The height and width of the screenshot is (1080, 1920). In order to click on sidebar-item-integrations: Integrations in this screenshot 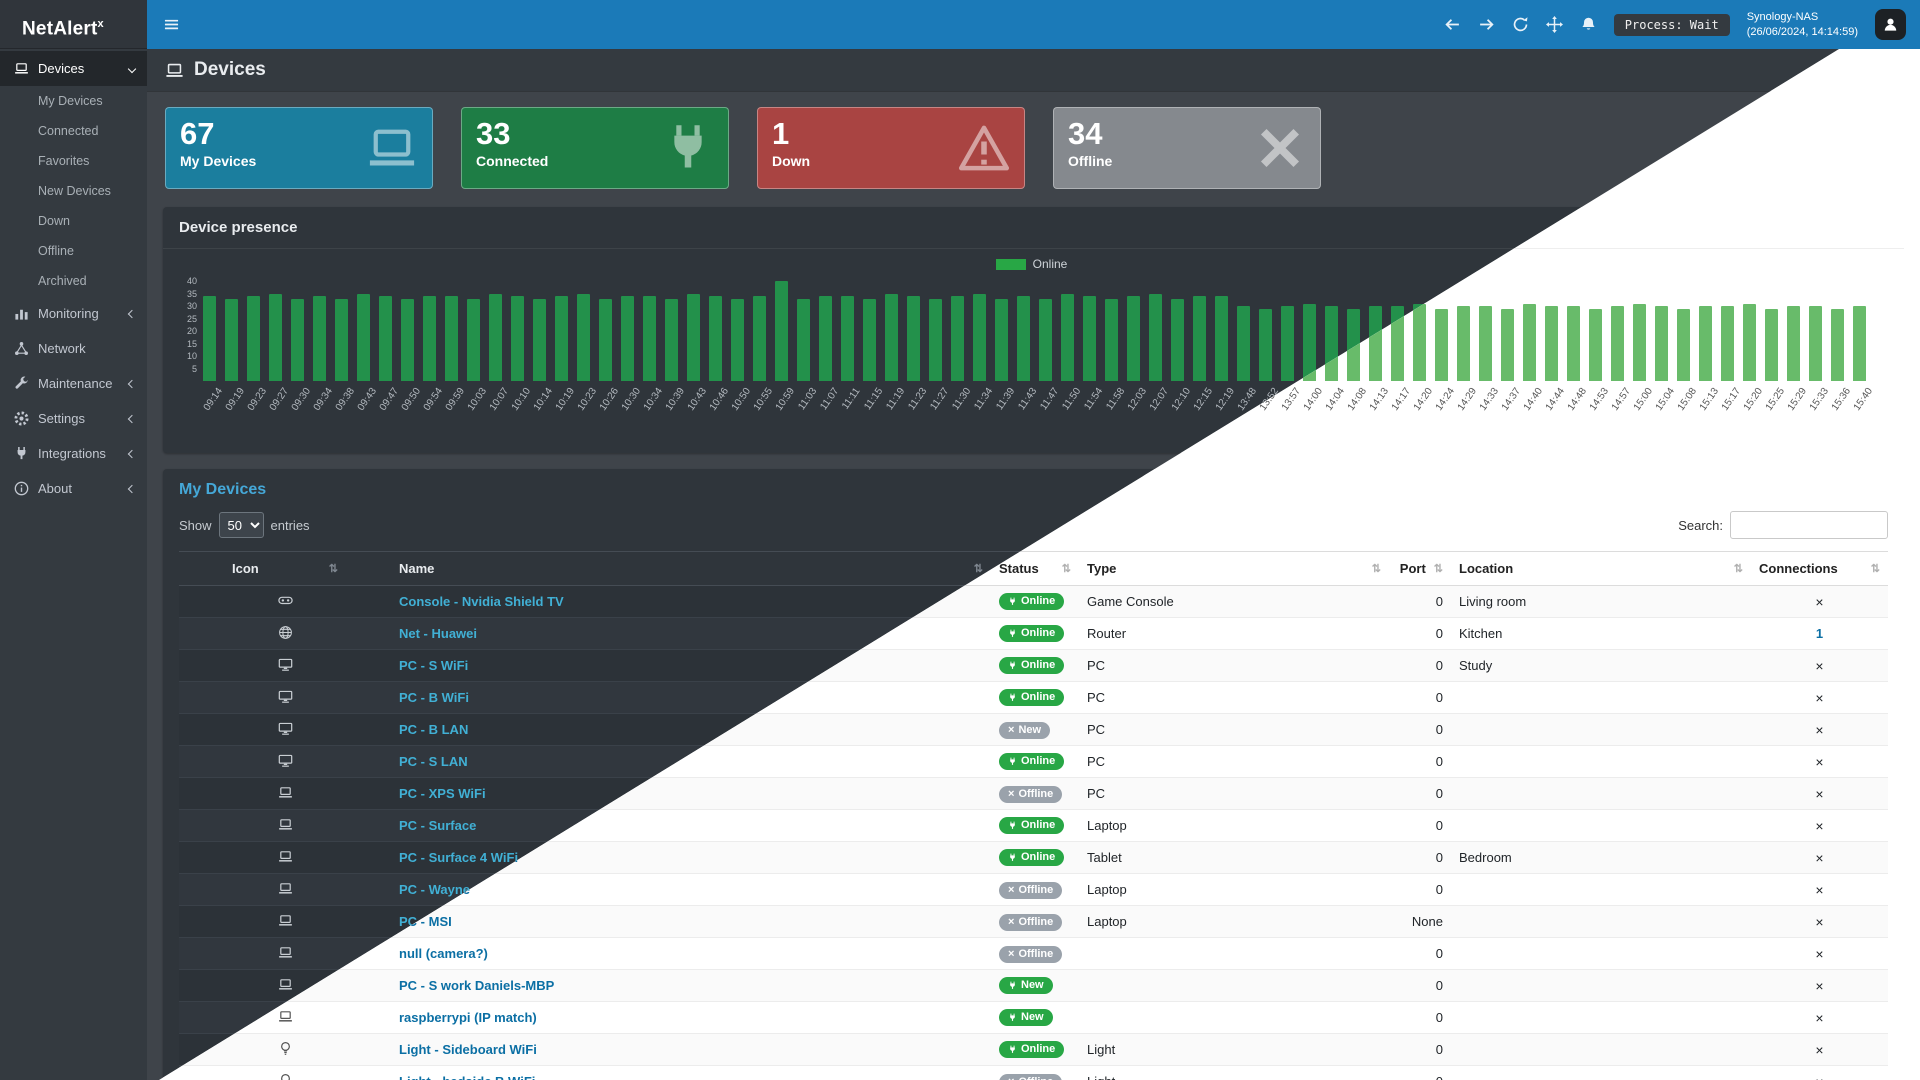, I will do `click(73, 453)`.